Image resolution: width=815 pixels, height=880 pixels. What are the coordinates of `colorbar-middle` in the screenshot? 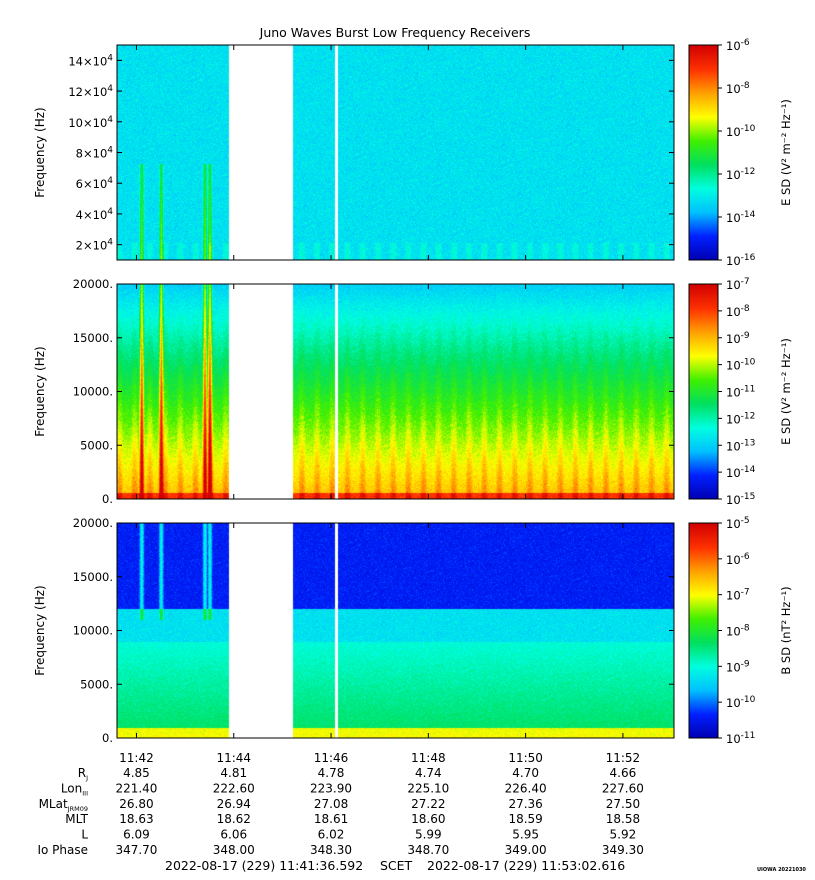 It's located at (703, 391).